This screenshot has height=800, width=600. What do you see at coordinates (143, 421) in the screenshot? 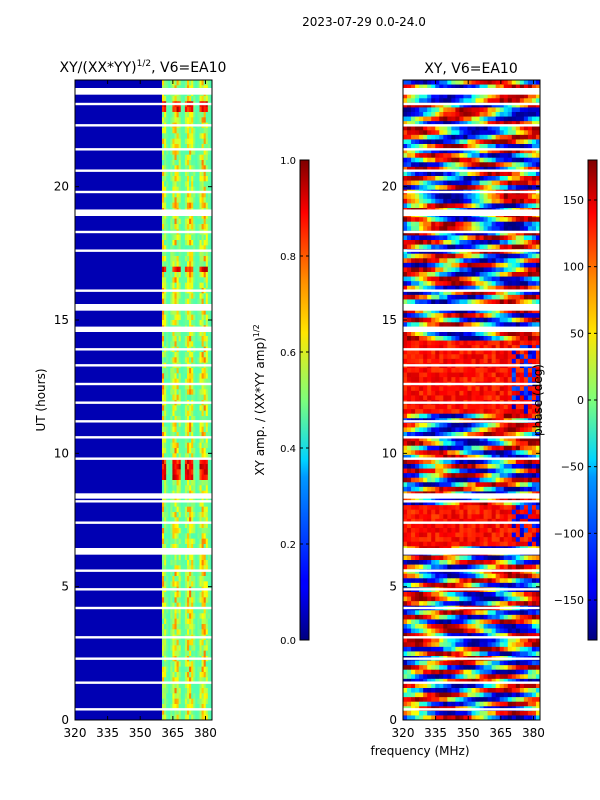
I see `flagged-row` at bounding box center [143, 421].